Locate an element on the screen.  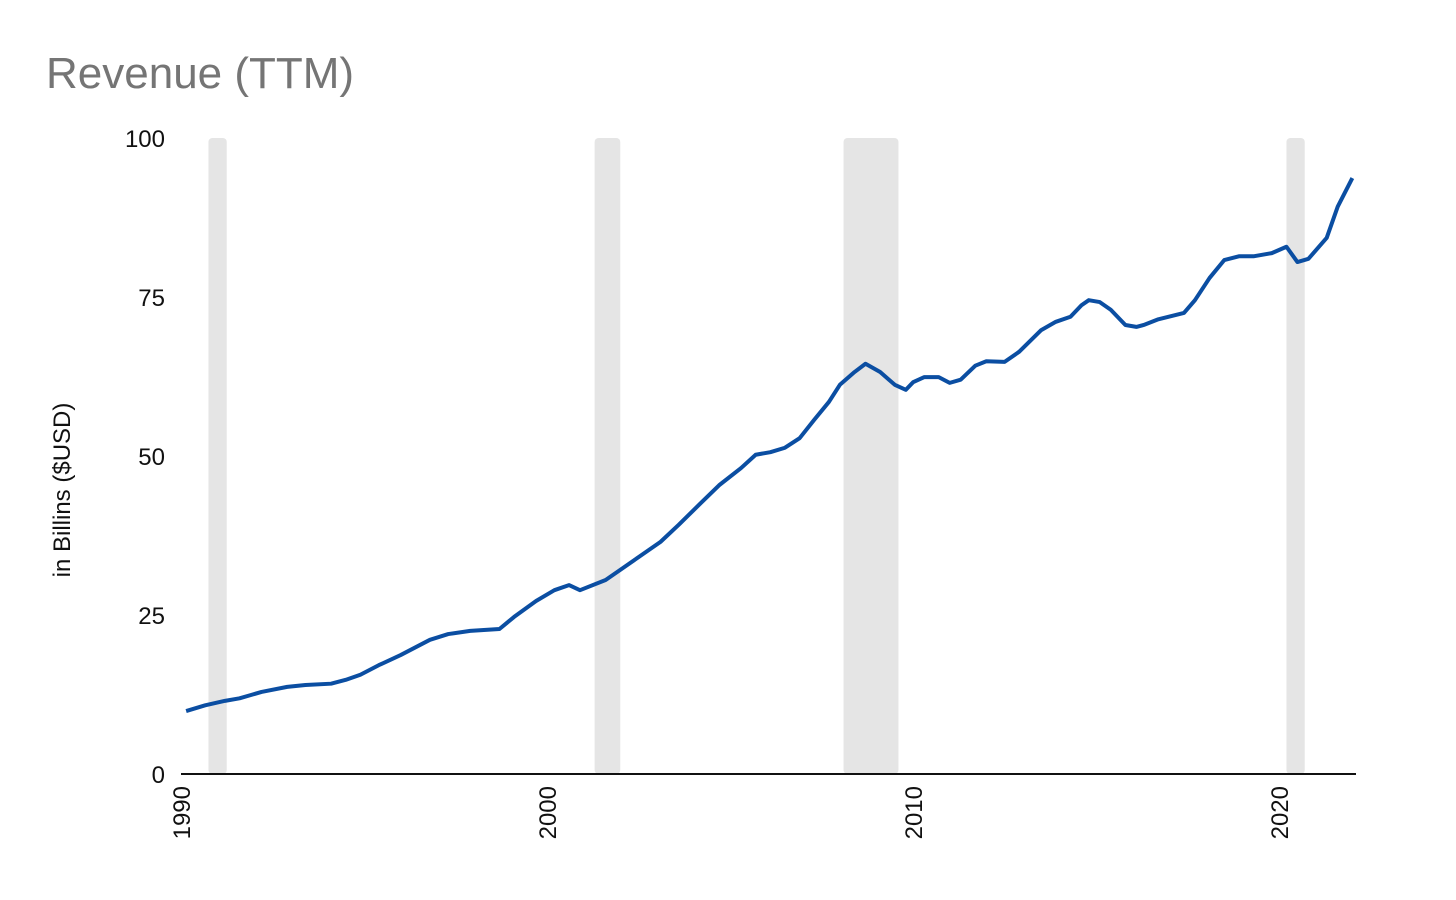
y-tick-label: 75 is located at coordinates (151, 298).